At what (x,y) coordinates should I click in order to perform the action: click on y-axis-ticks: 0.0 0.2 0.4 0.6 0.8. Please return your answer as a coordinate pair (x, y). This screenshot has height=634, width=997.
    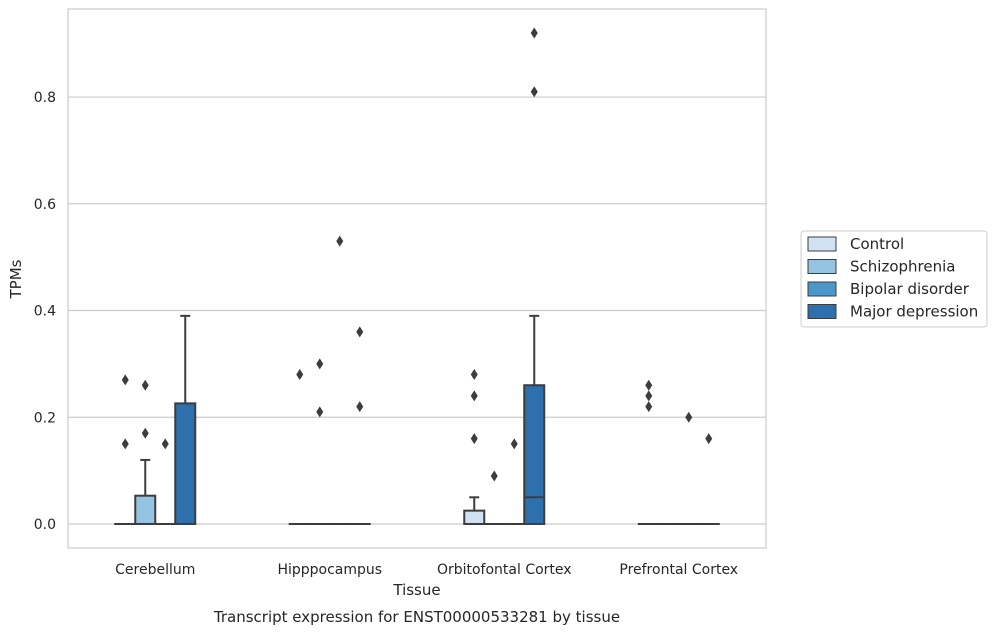
    Looking at the image, I should click on (45, 311).